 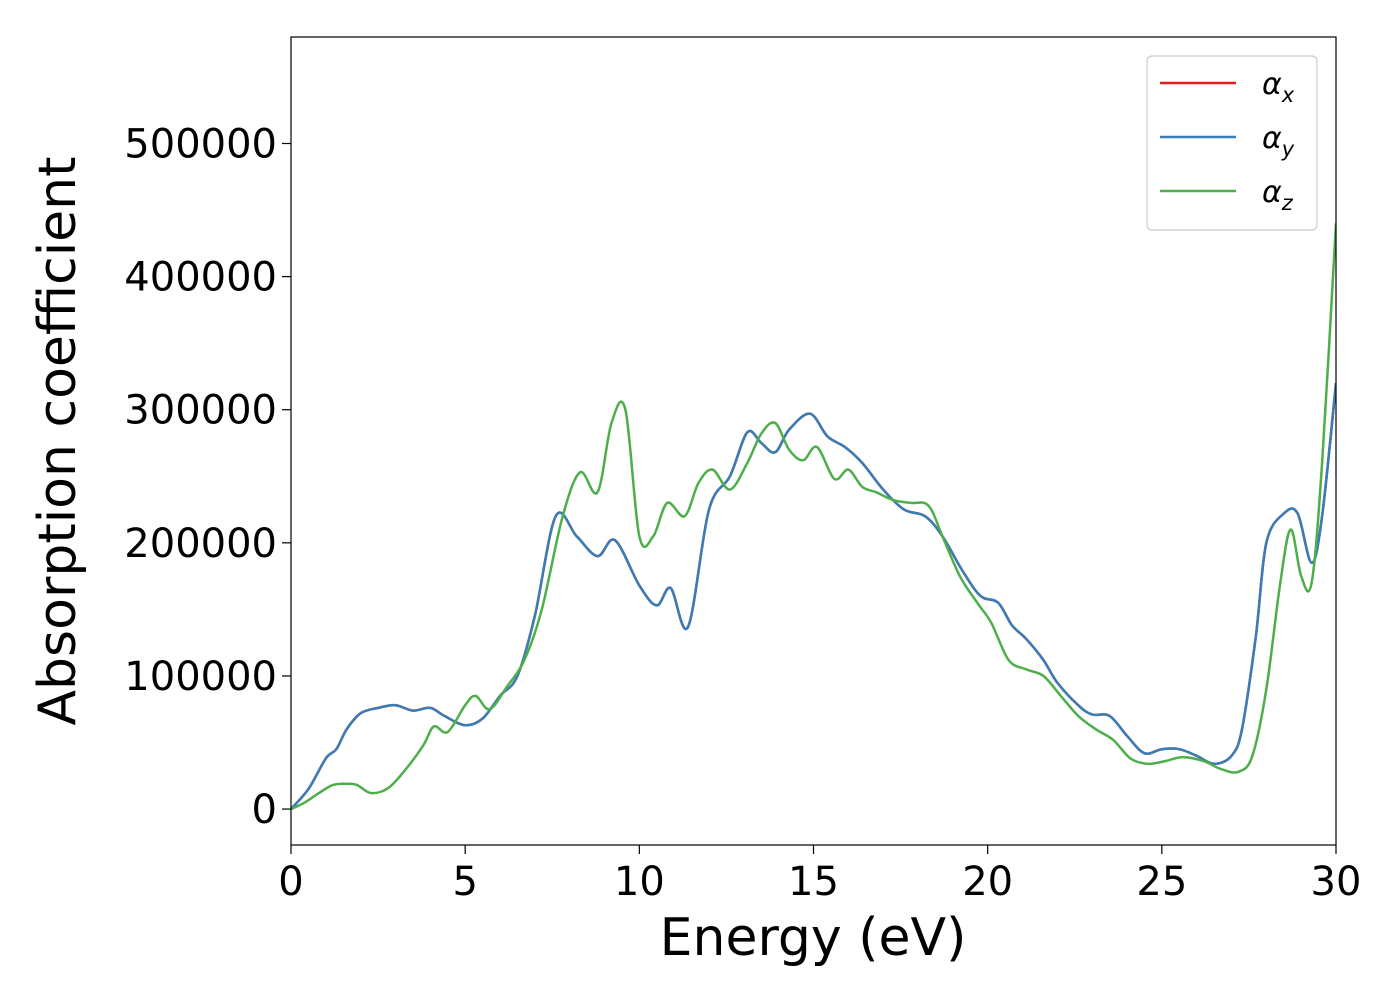 I want to click on y-axis-label: Absorption coefficient, so click(x=58, y=440).